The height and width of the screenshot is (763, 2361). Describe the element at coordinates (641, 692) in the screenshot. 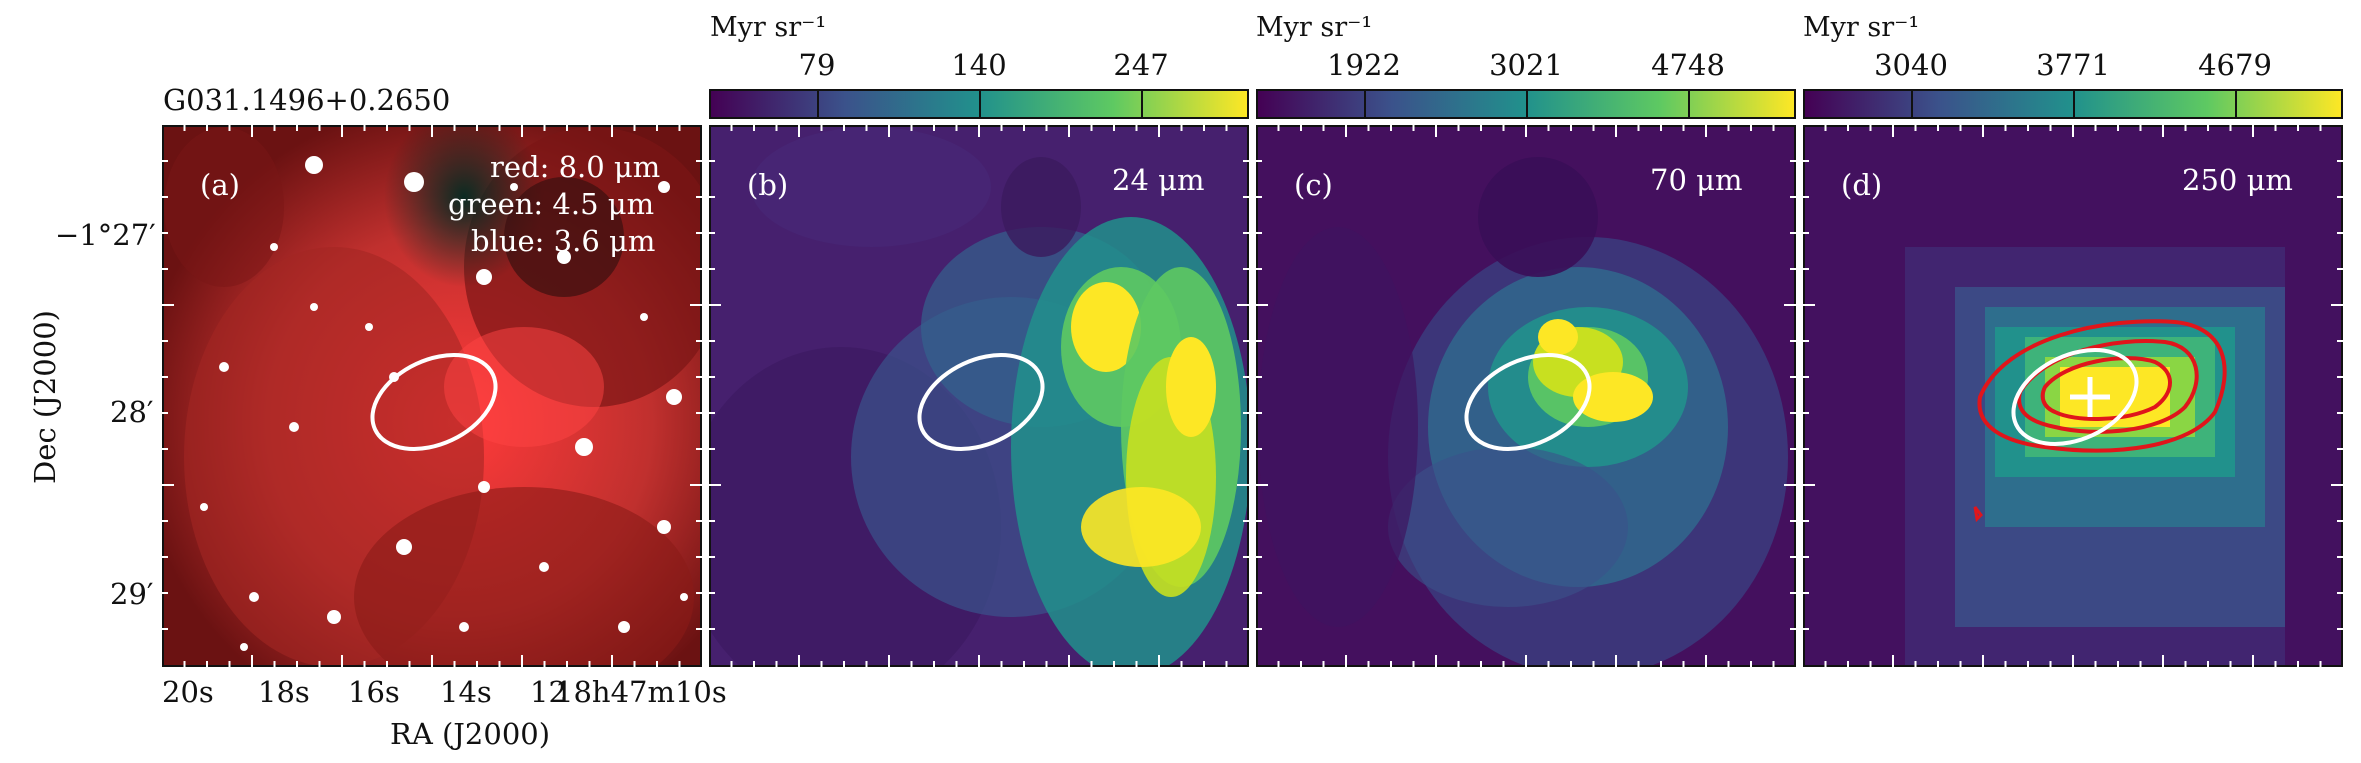

I see `ra-tick-label: 18h47m10s` at that location.